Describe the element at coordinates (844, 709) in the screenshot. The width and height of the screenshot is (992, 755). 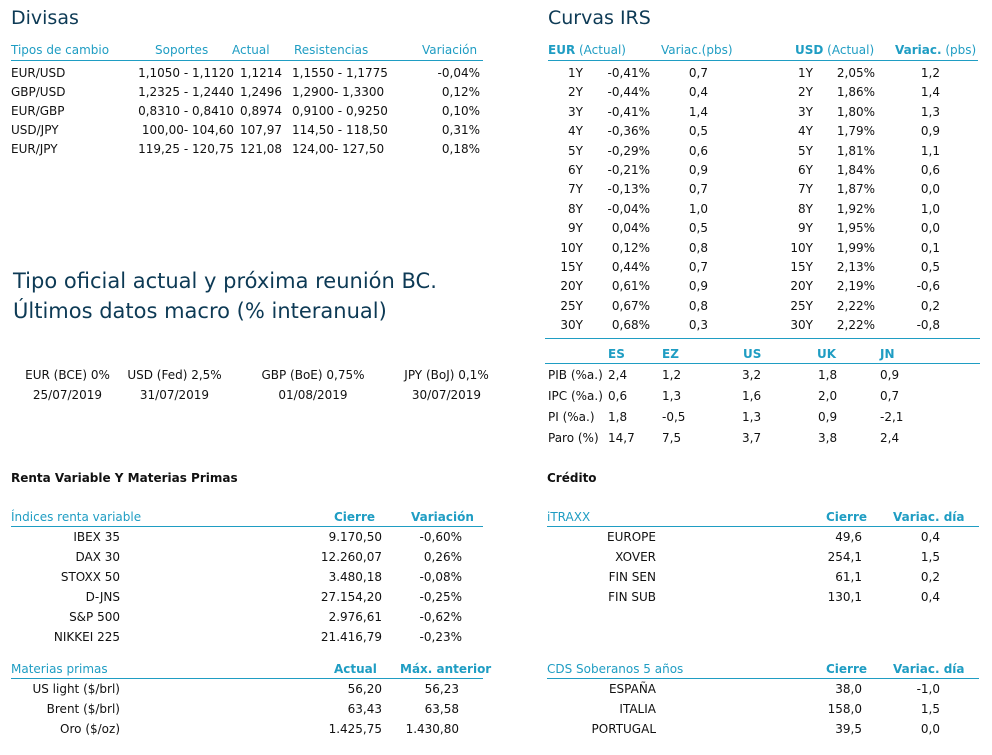
I see `cds-cierre: 158,0` at that location.